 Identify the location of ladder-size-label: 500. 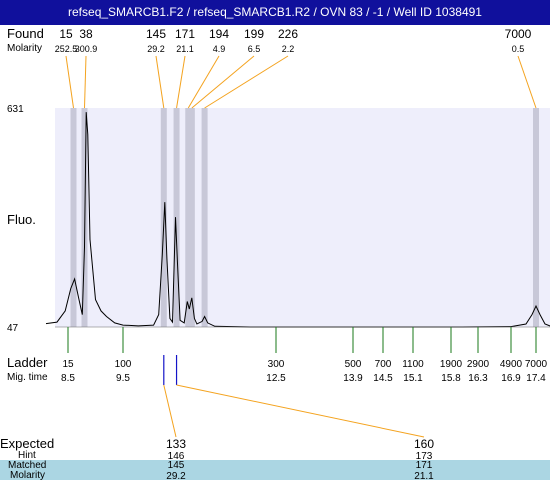
(353, 364).